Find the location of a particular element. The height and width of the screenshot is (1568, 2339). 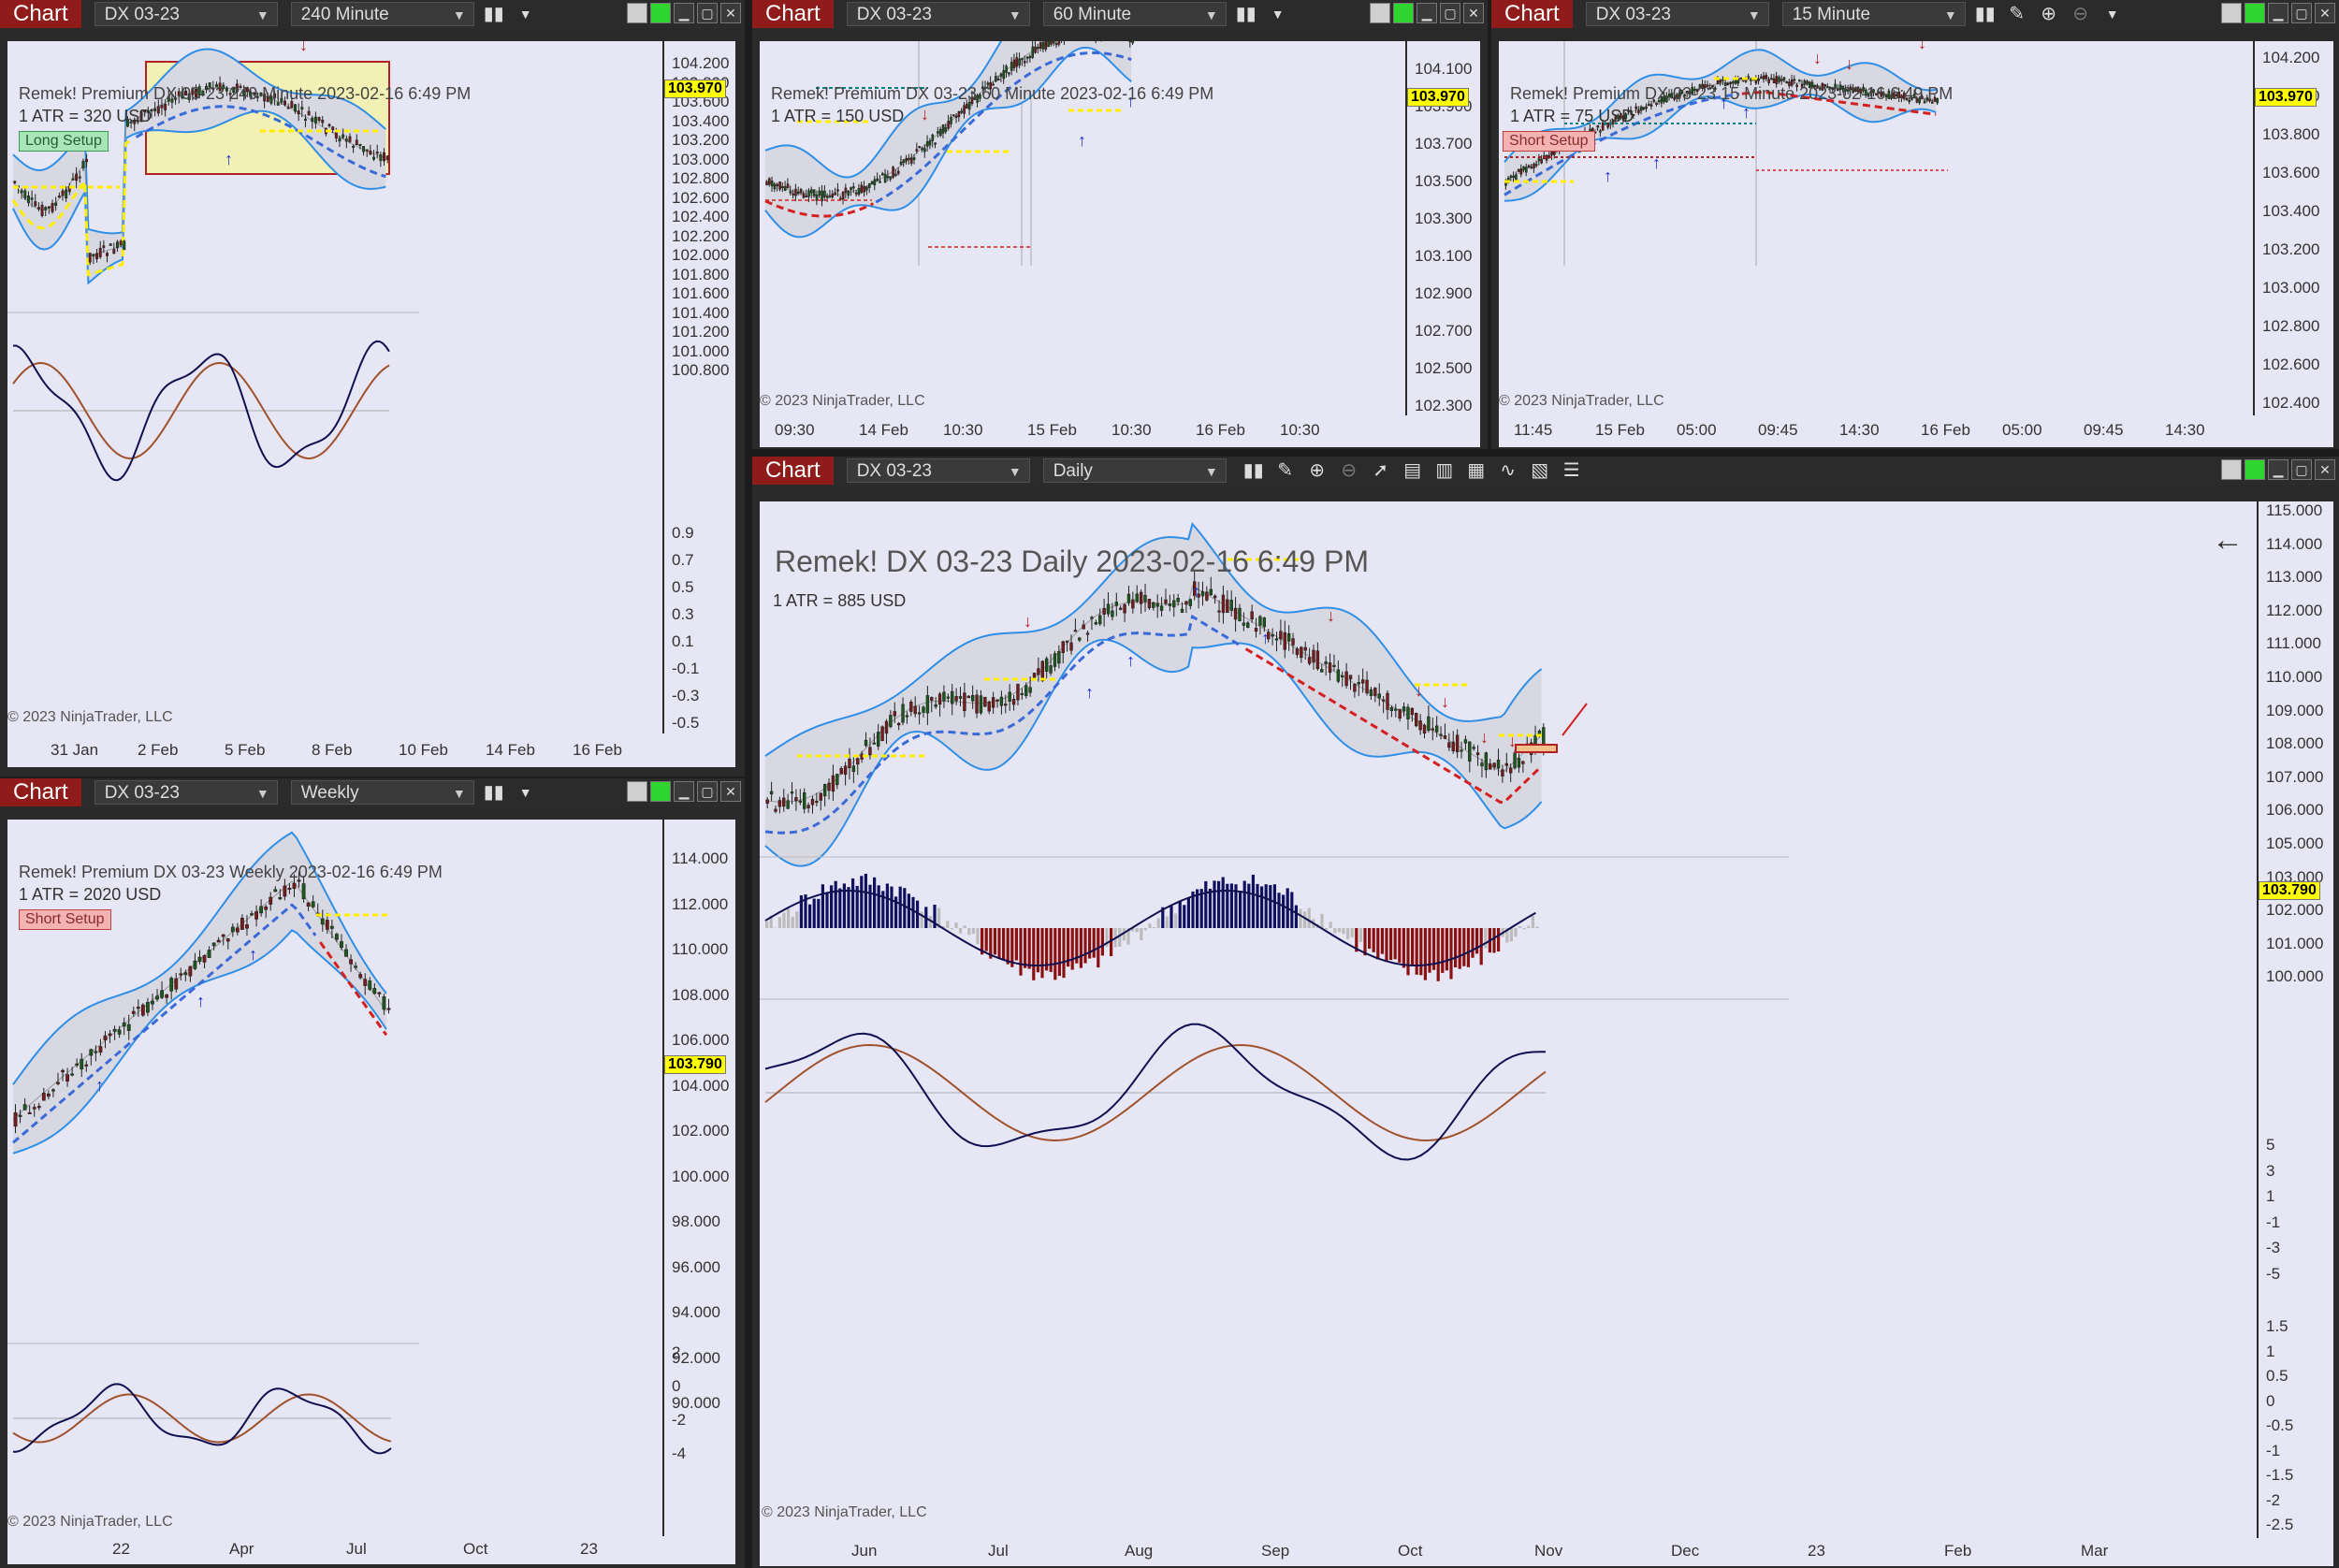

interval-selector: 15 Minute ▼ is located at coordinates (1873, 14).